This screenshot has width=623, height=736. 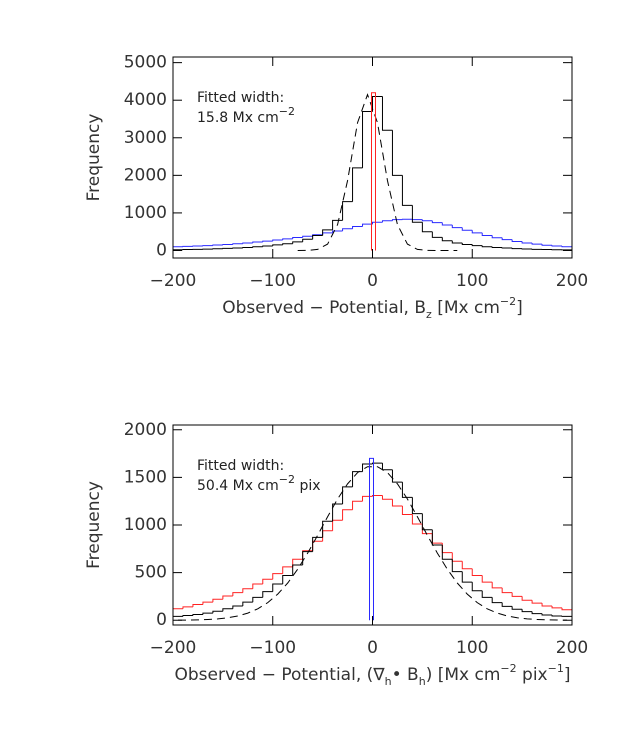 I want to click on text-part: −1, so click(x=556, y=668).